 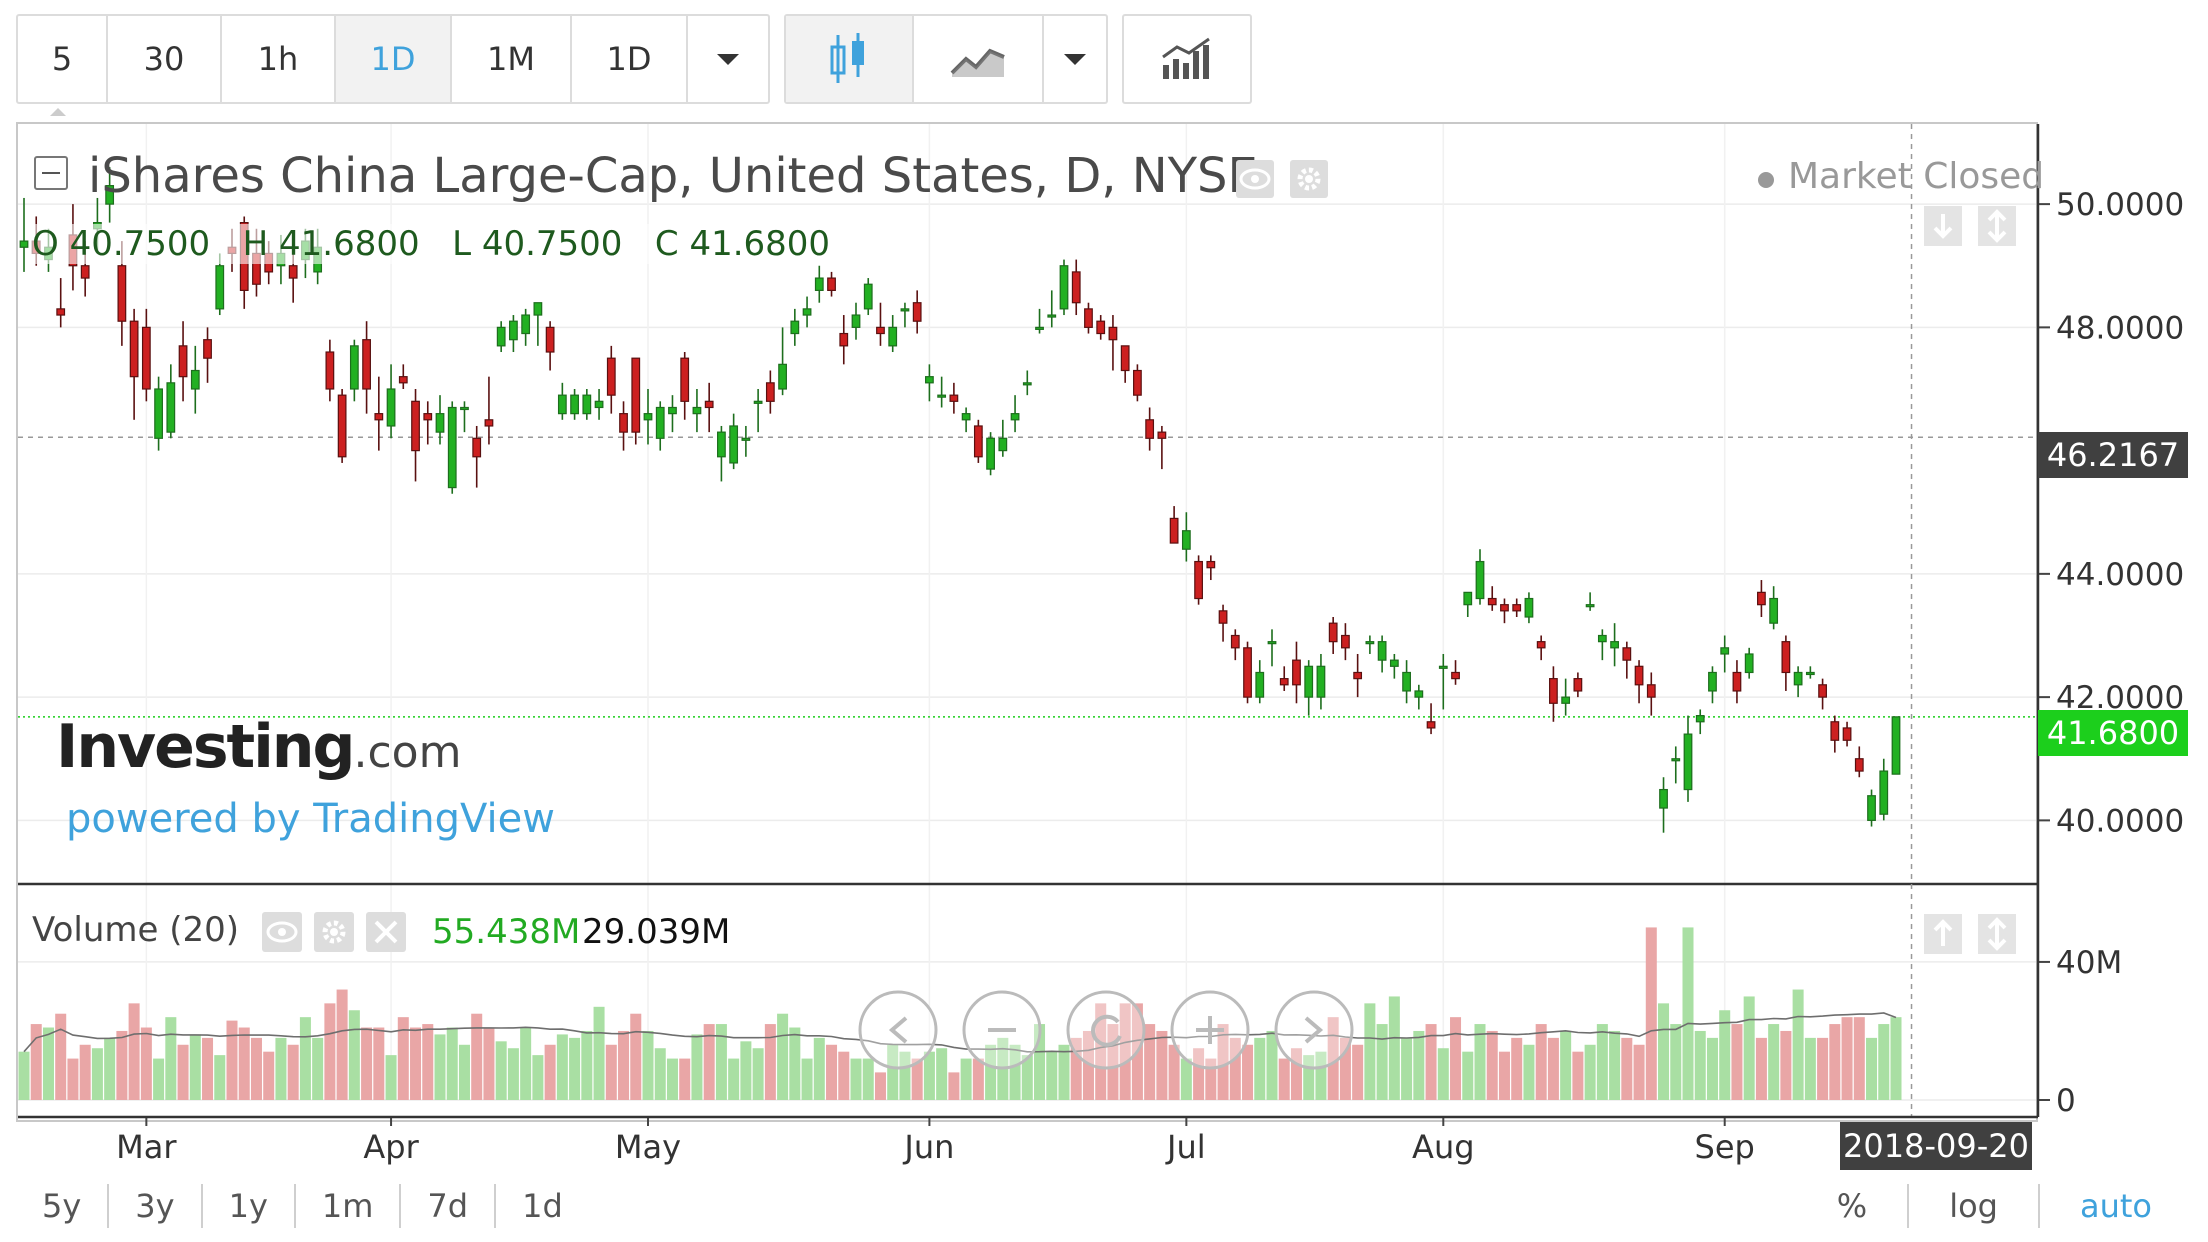 I want to click on volume-value-ma: 29.039M, so click(x=656, y=932).